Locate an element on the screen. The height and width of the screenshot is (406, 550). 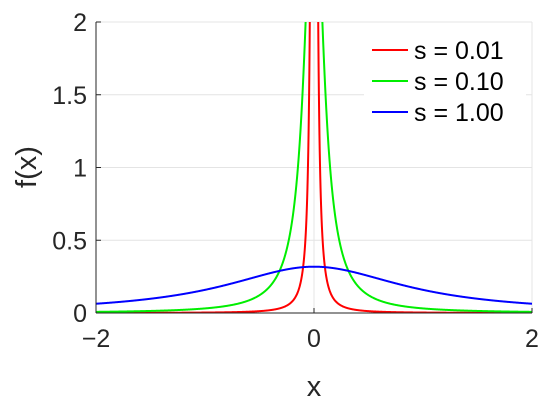
y-tick-label: 0 is located at coordinates (80, 314).